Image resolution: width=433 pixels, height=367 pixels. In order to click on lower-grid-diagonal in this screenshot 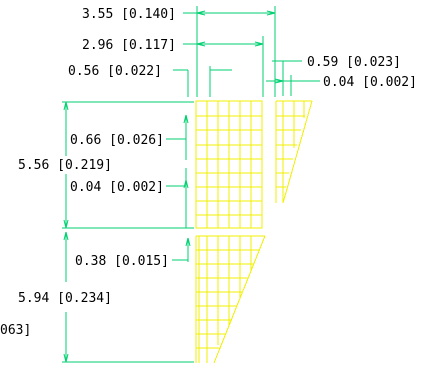, I will do `click(239, 299)`.